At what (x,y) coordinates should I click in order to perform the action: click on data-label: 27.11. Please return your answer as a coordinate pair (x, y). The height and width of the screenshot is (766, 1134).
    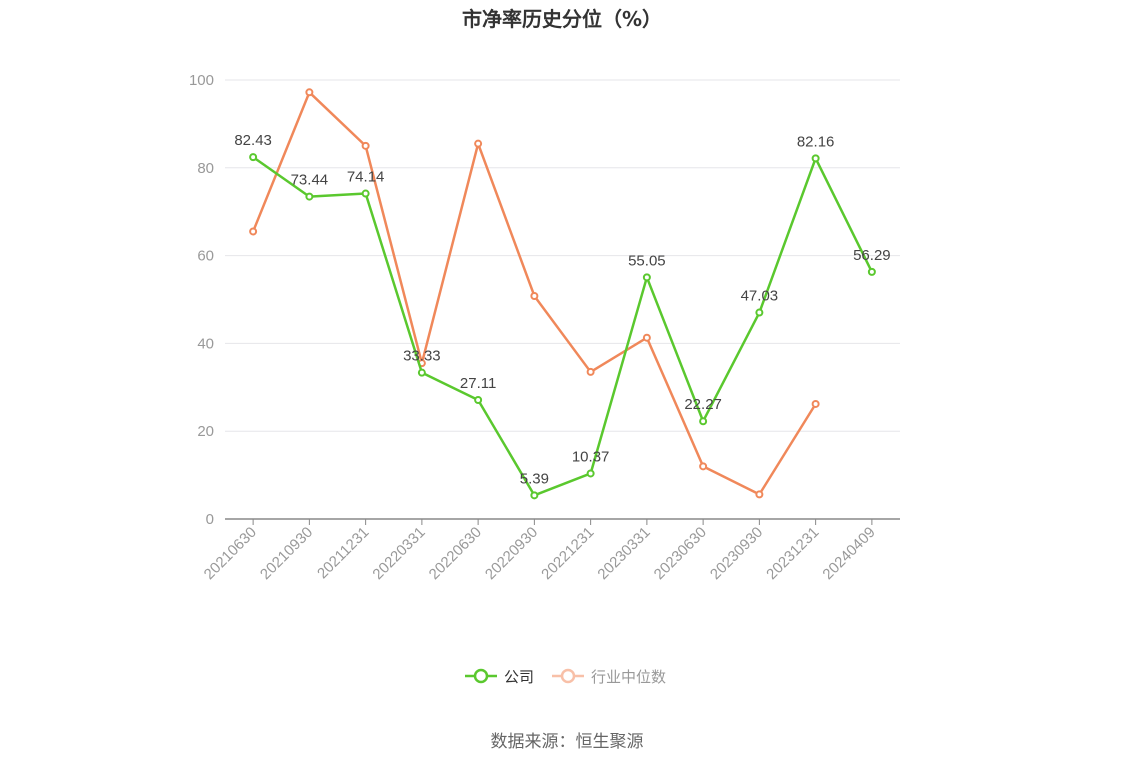
    Looking at the image, I should click on (478, 383).